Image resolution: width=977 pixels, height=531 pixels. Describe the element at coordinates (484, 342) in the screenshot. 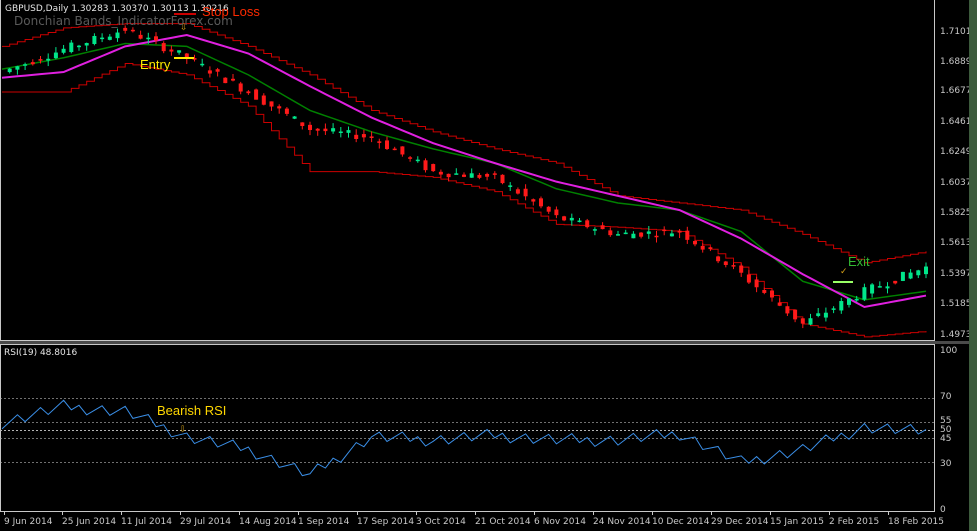

I see `pane-separator` at that location.